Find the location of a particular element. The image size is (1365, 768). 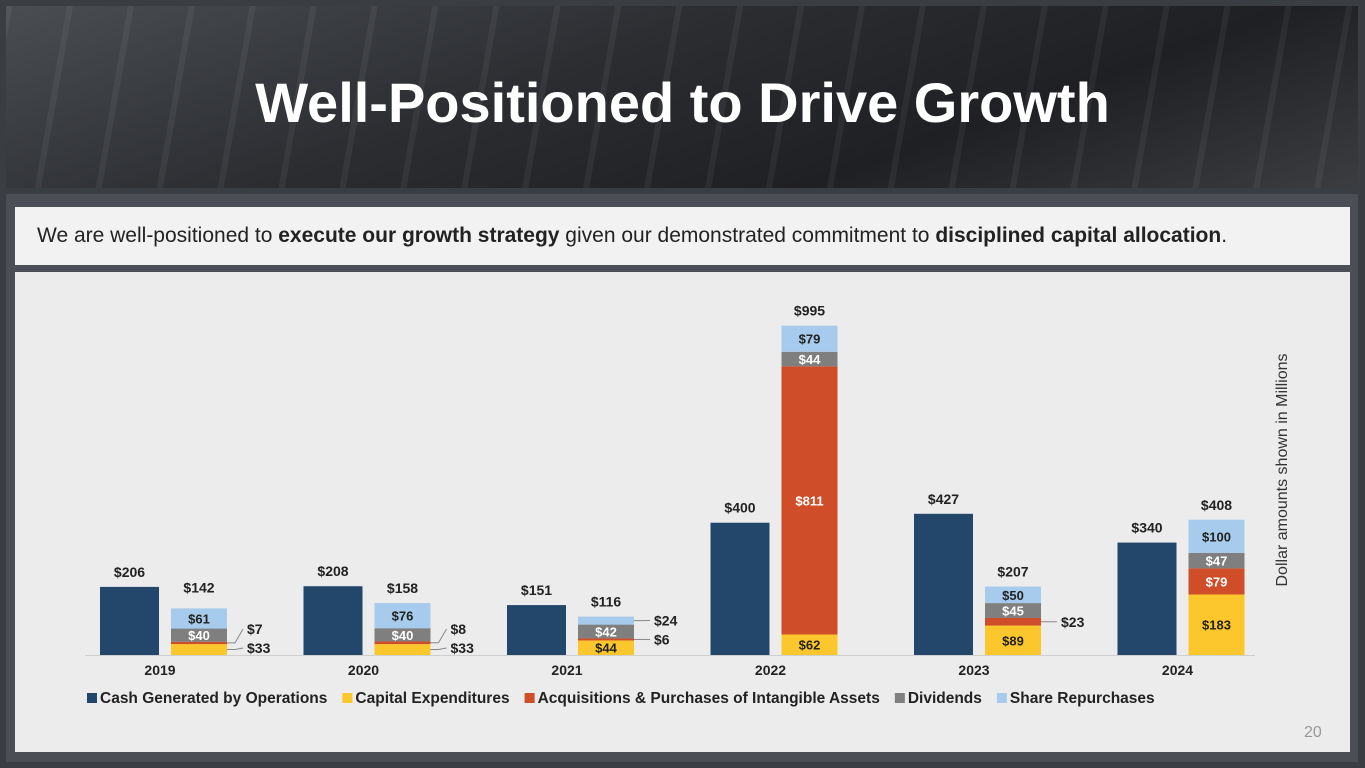

data-label-segment: $8 is located at coordinates (459, 629).